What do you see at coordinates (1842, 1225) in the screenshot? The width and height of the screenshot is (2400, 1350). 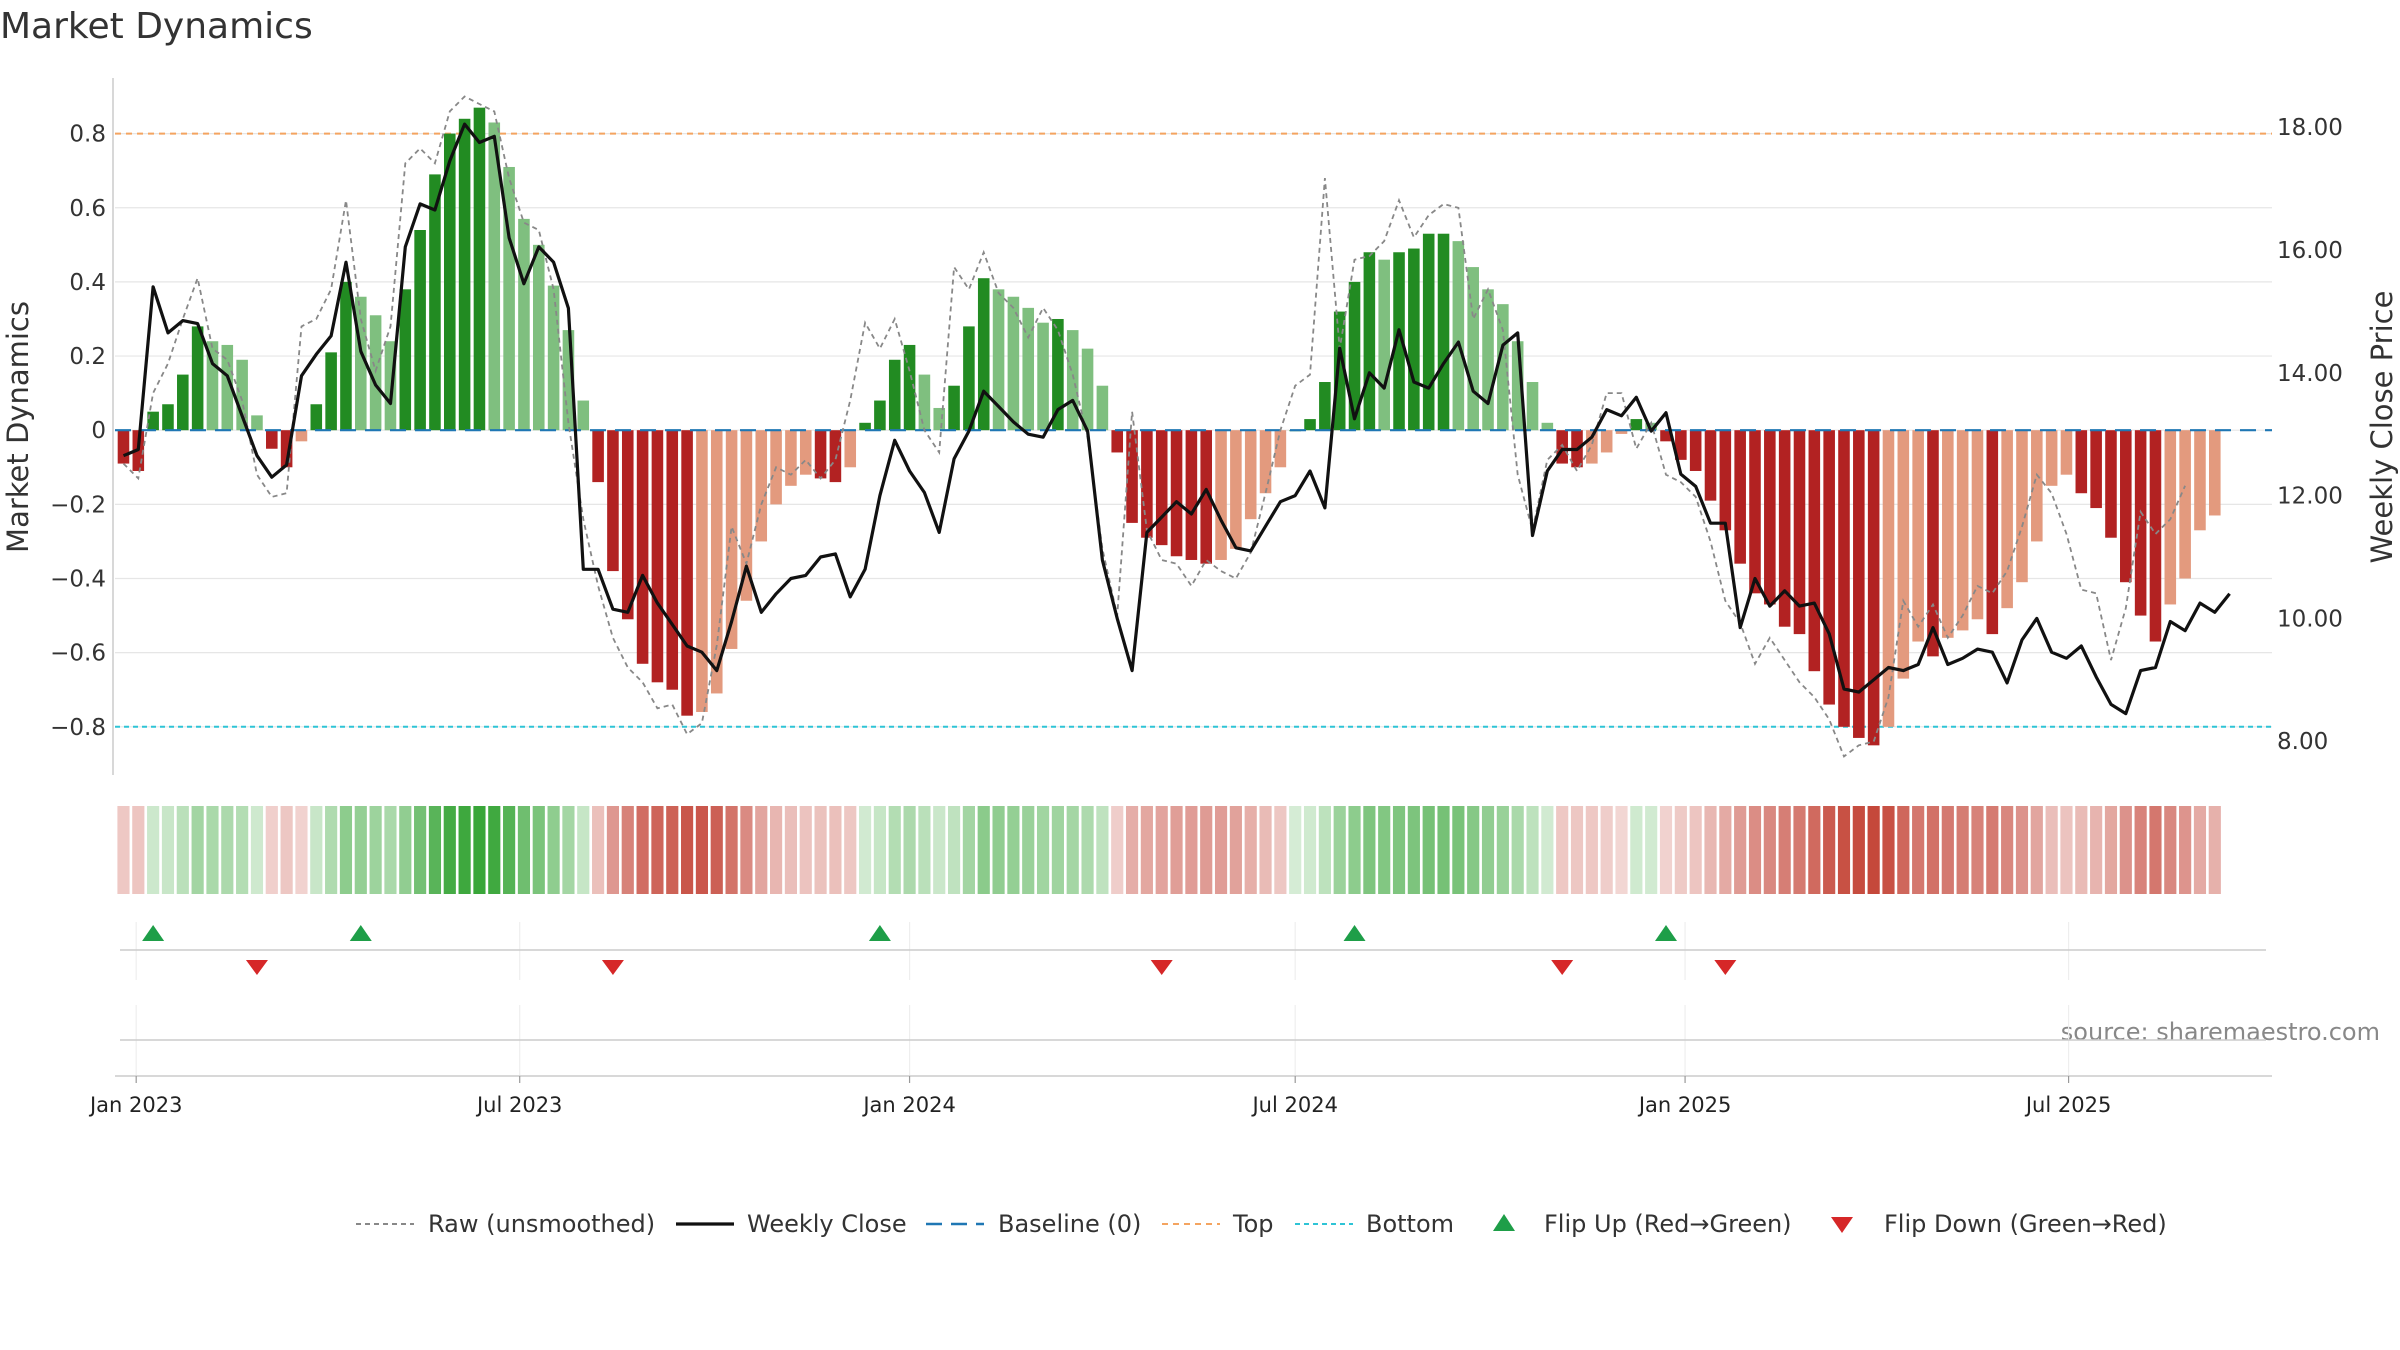 I see `legend-swatch-flip-down` at bounding box center [1842, 1225].